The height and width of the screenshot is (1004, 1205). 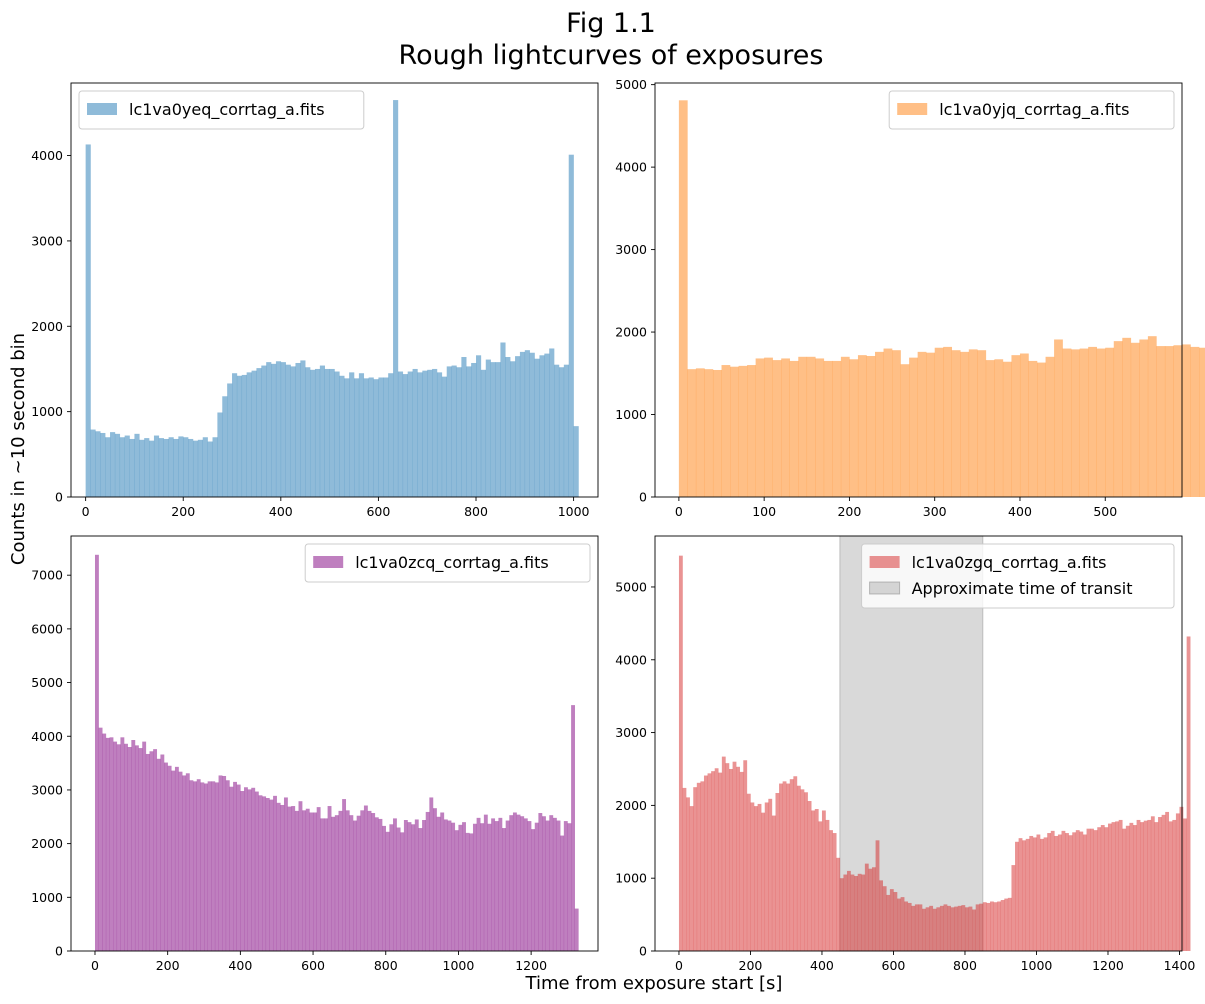 What do you see at coordinates (965, 965) in the screenshot?
I see `x-tick-label: 800` at bounding box center [965, 965].